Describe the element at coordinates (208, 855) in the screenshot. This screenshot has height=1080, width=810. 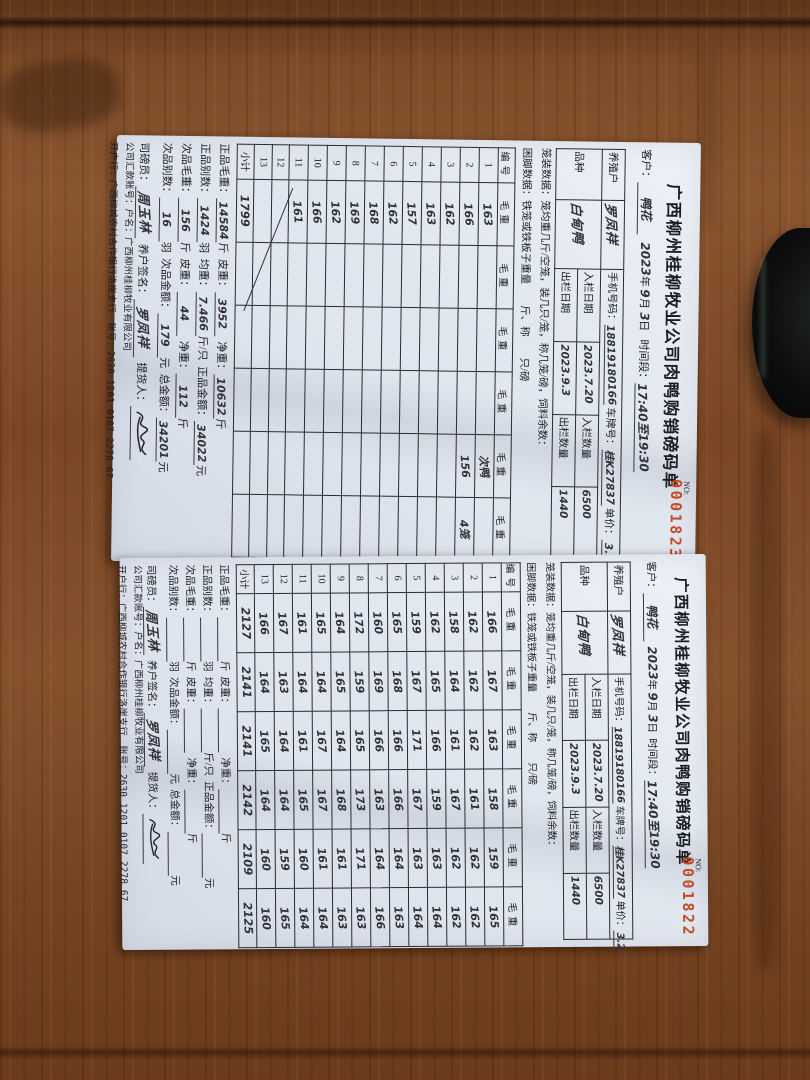
I see `good-amount-field` at that location.